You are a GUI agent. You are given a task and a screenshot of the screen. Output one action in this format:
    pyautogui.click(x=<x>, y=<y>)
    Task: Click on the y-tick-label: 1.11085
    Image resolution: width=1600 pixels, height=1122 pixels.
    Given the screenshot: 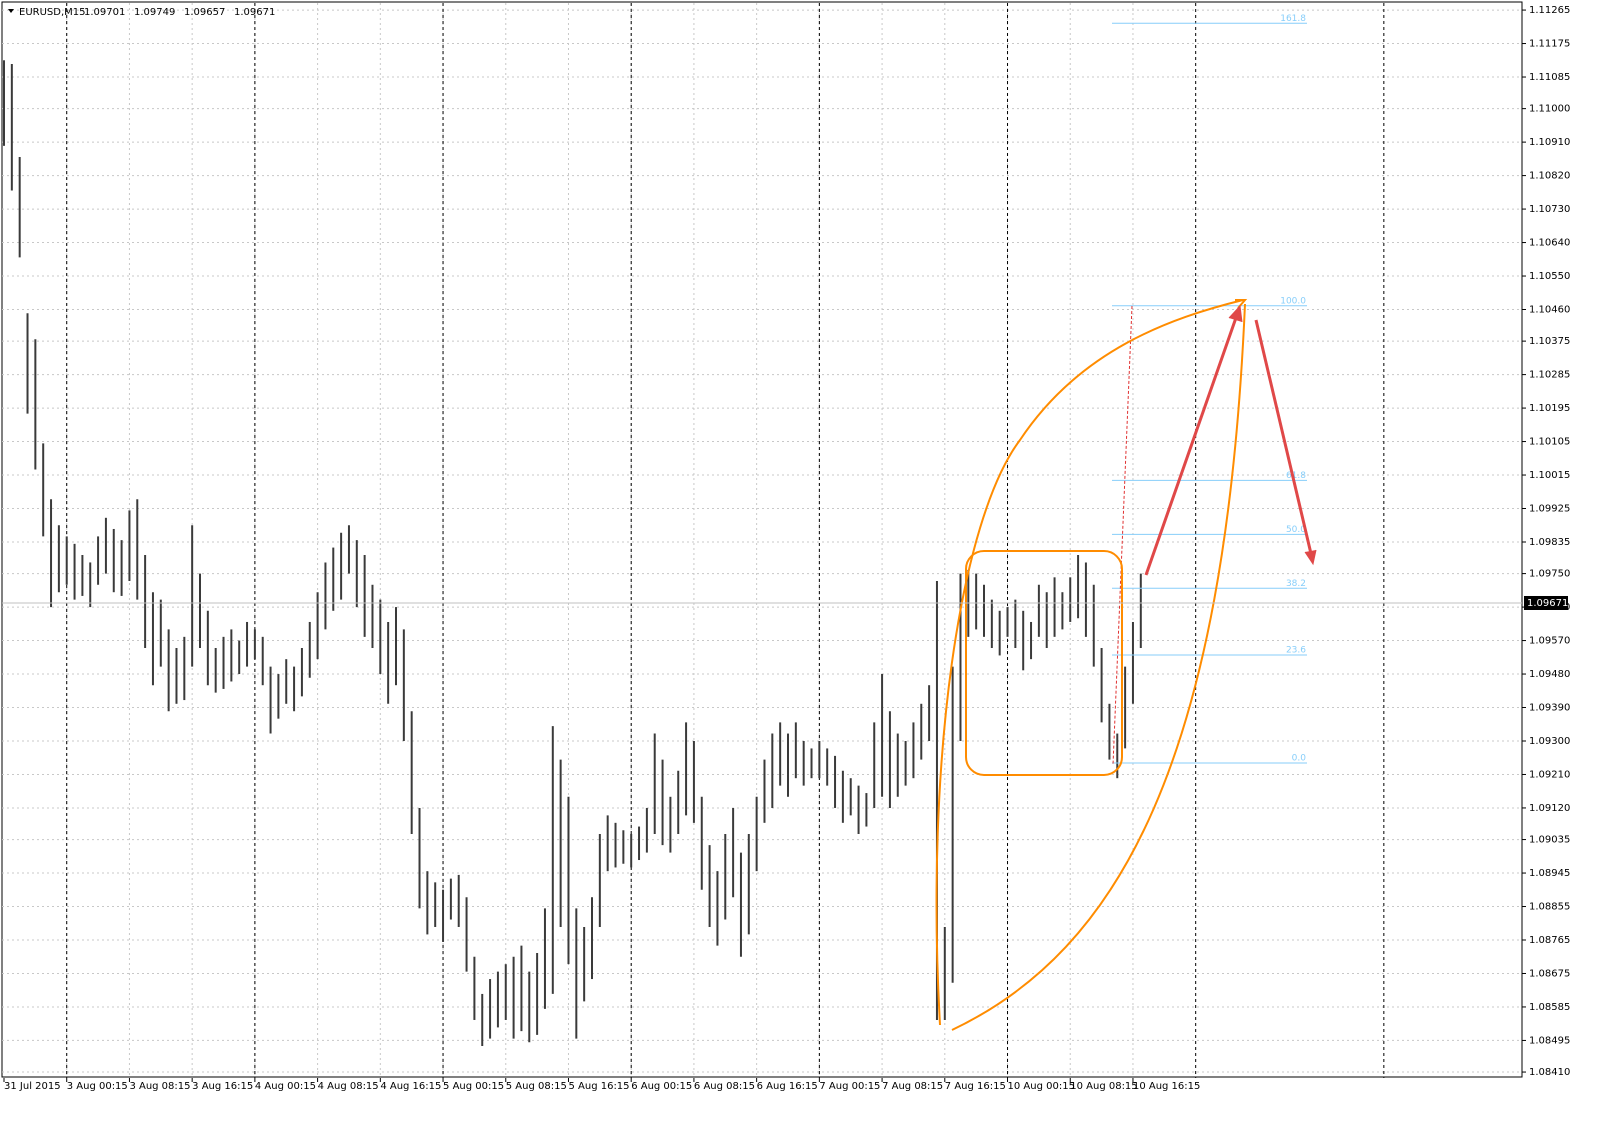 What is the action you would take?
    pyautogui.click(x=1549, y=77)
    